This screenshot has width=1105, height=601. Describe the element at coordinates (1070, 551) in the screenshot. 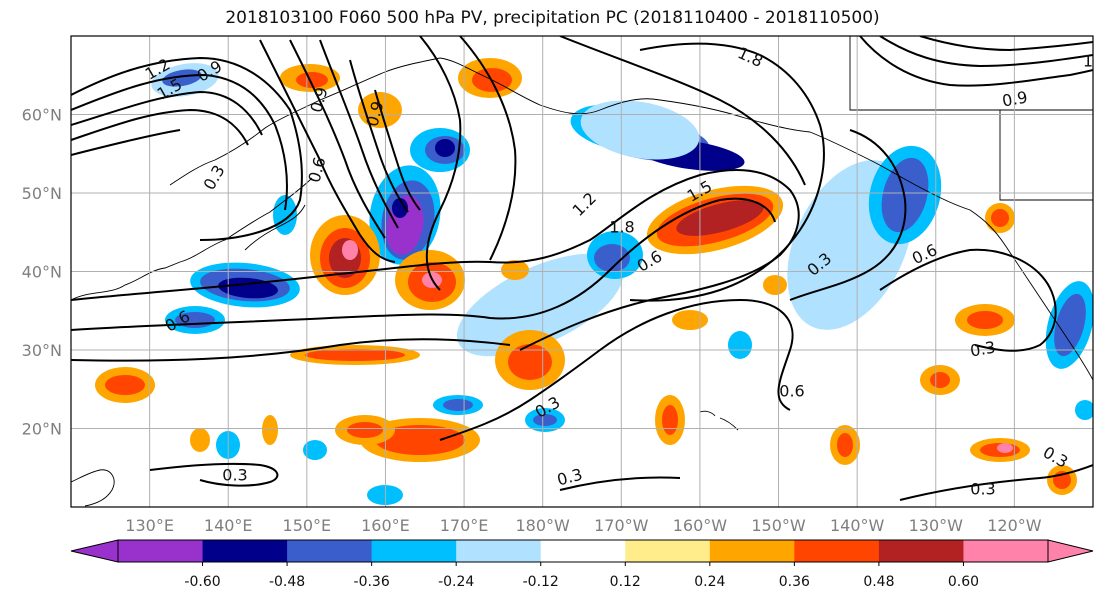

I see `colorbar-over-arrow` at that location.